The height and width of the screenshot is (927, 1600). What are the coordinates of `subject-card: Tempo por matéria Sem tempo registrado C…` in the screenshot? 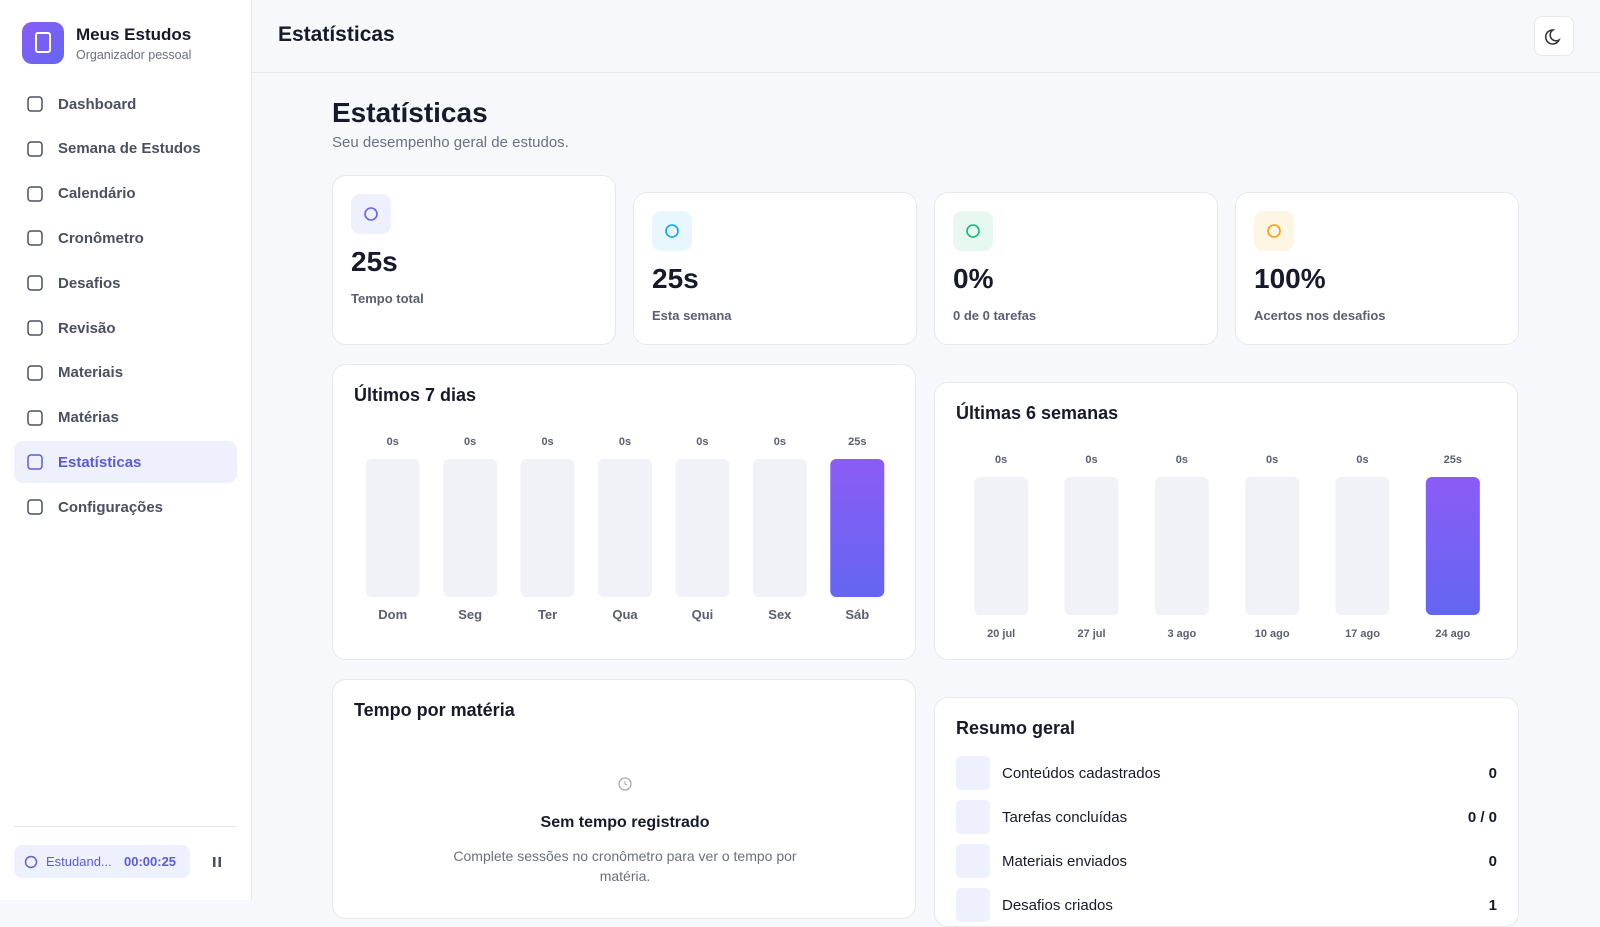 It's located at (624, 799).